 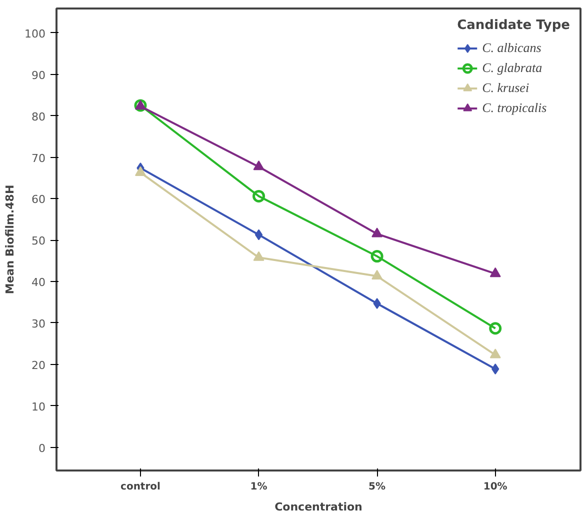 I want to click on x-axis-title: Concentration, so click(x=318, y=507).